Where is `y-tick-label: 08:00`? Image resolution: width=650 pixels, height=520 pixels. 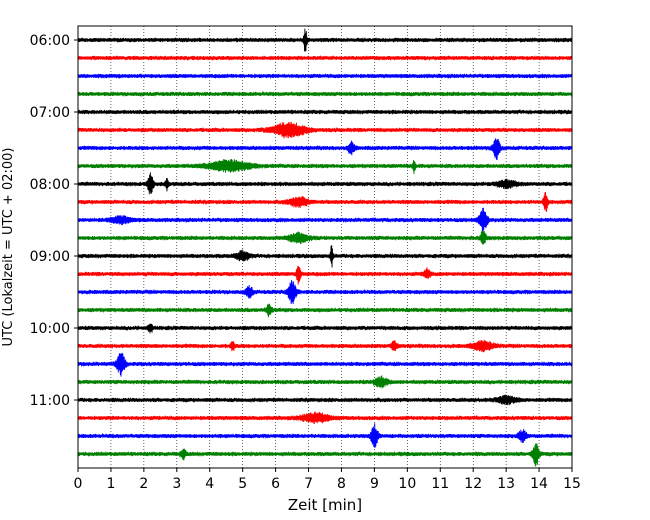 y-tick-label: 08:00 is located at coordinates (50, 185).